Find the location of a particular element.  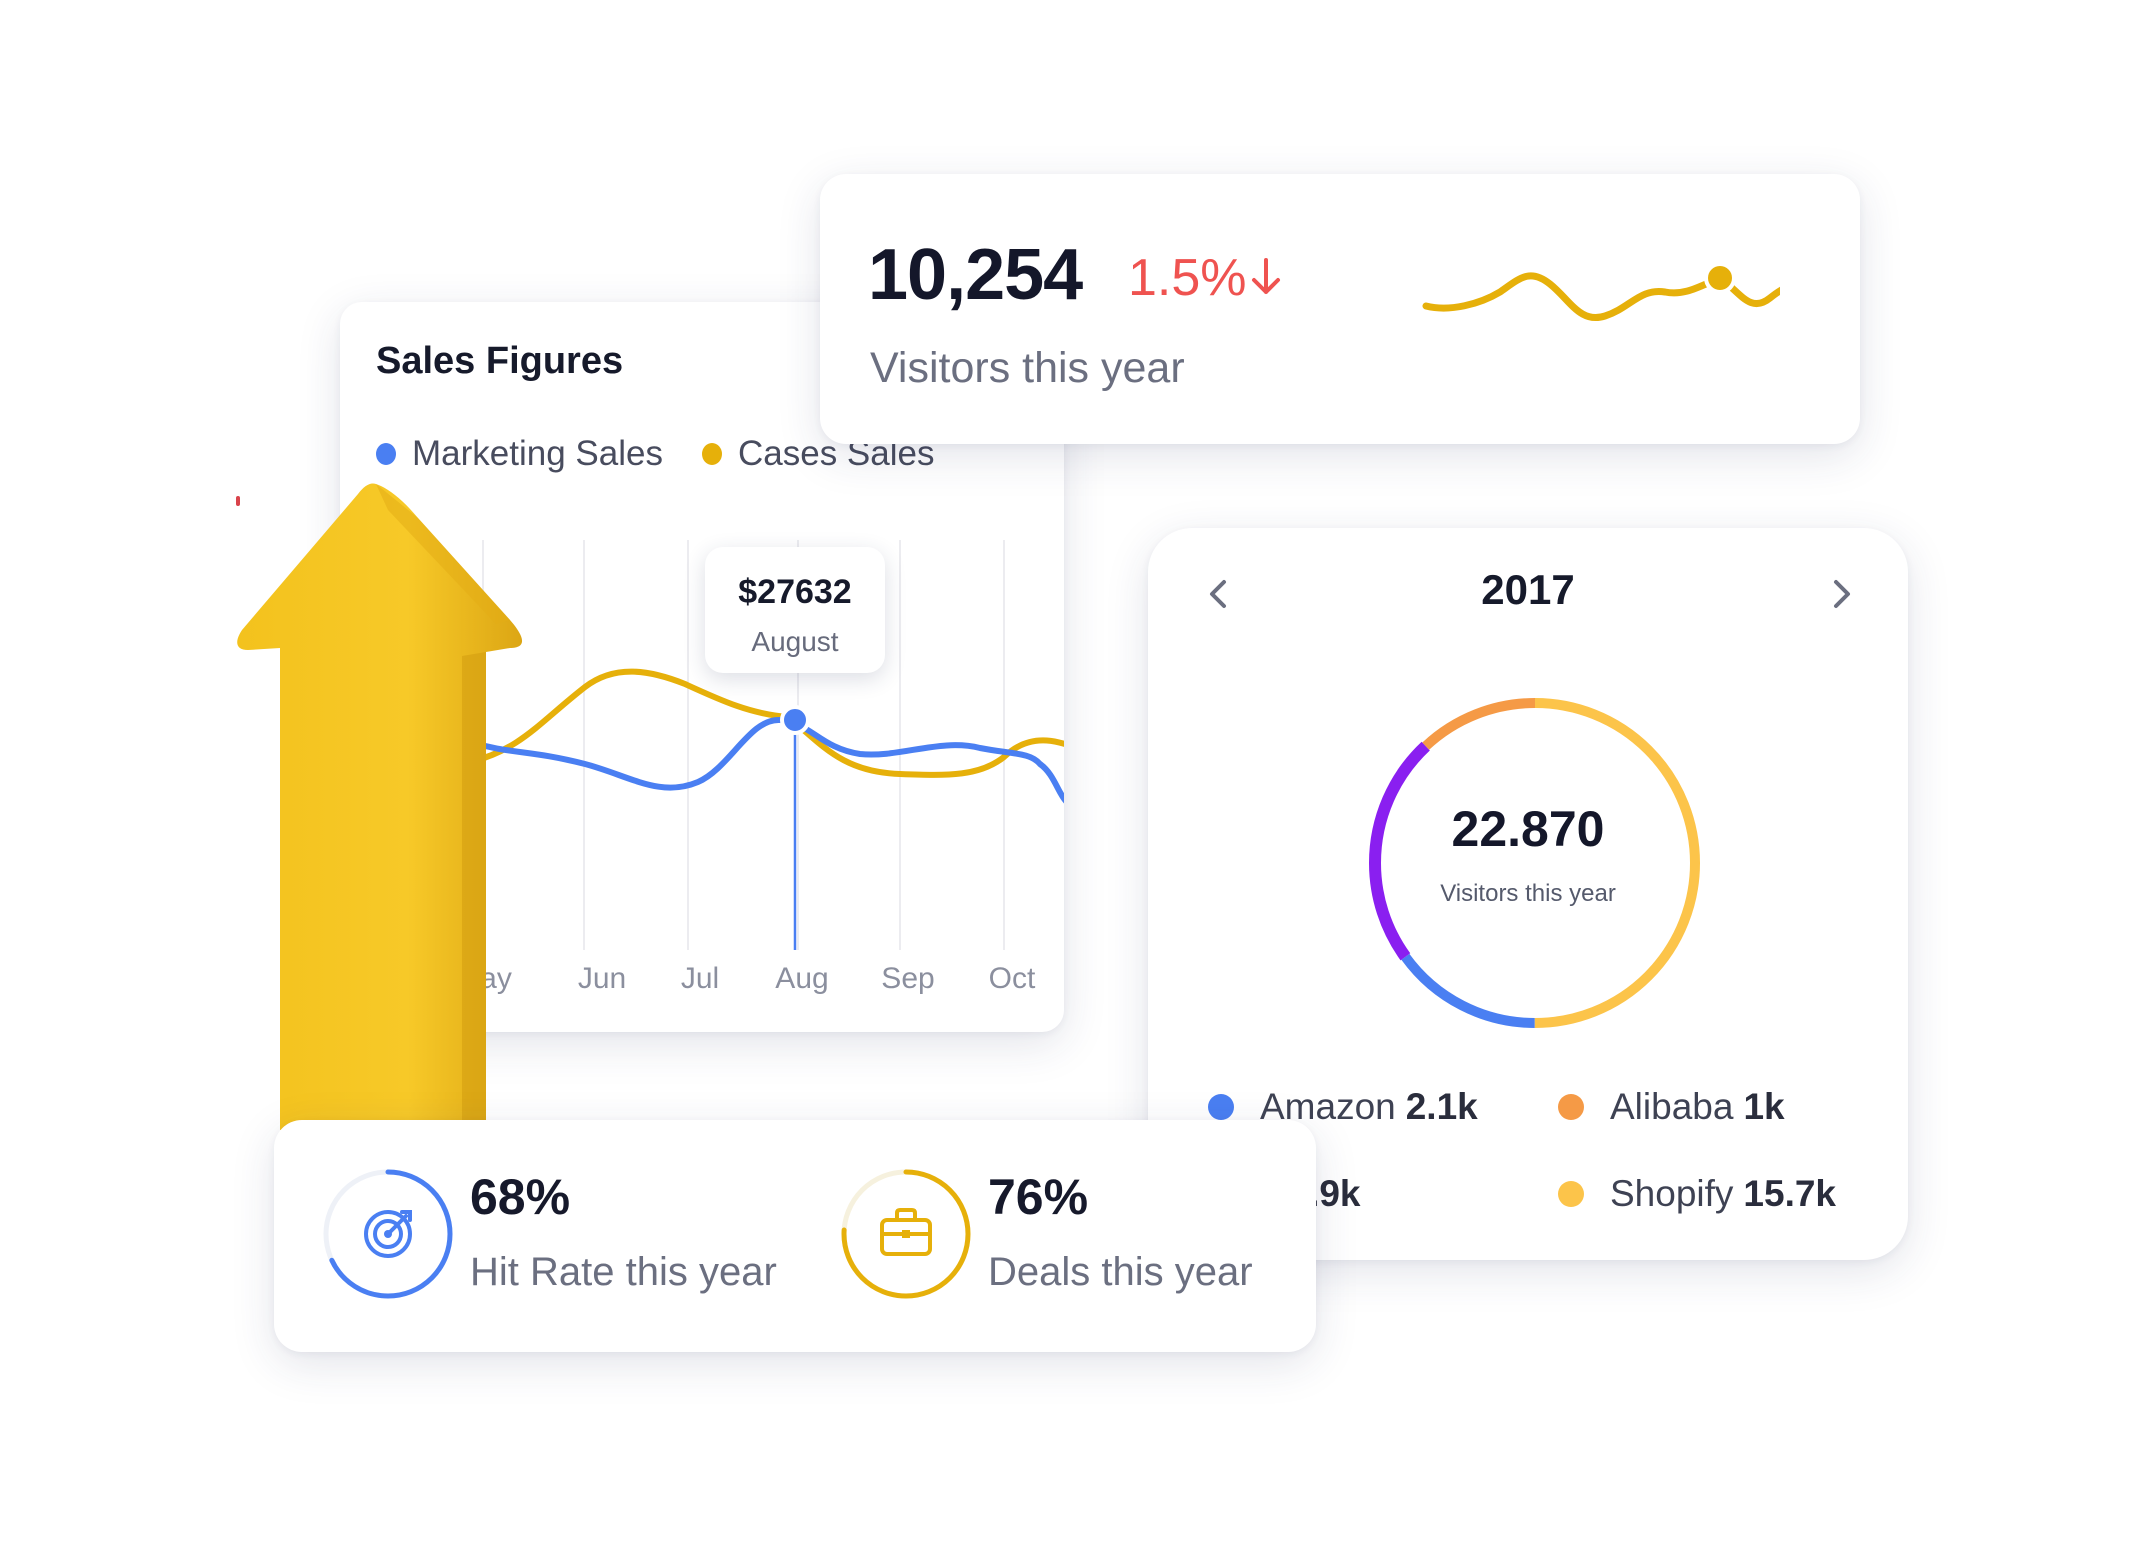

month-label: Sep is located at coordinates (908, 978).